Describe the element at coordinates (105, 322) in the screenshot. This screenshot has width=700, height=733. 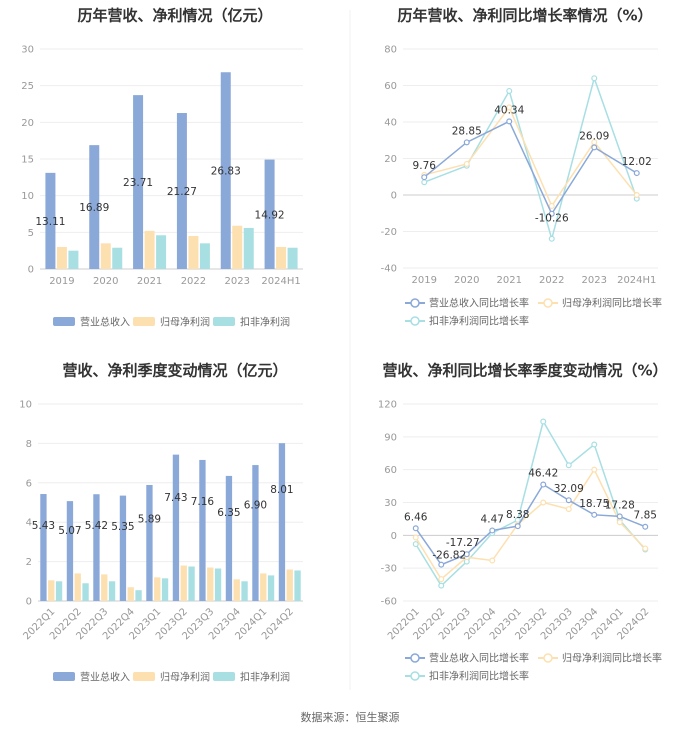
I see `legend-label: 营业总收入` at that location.